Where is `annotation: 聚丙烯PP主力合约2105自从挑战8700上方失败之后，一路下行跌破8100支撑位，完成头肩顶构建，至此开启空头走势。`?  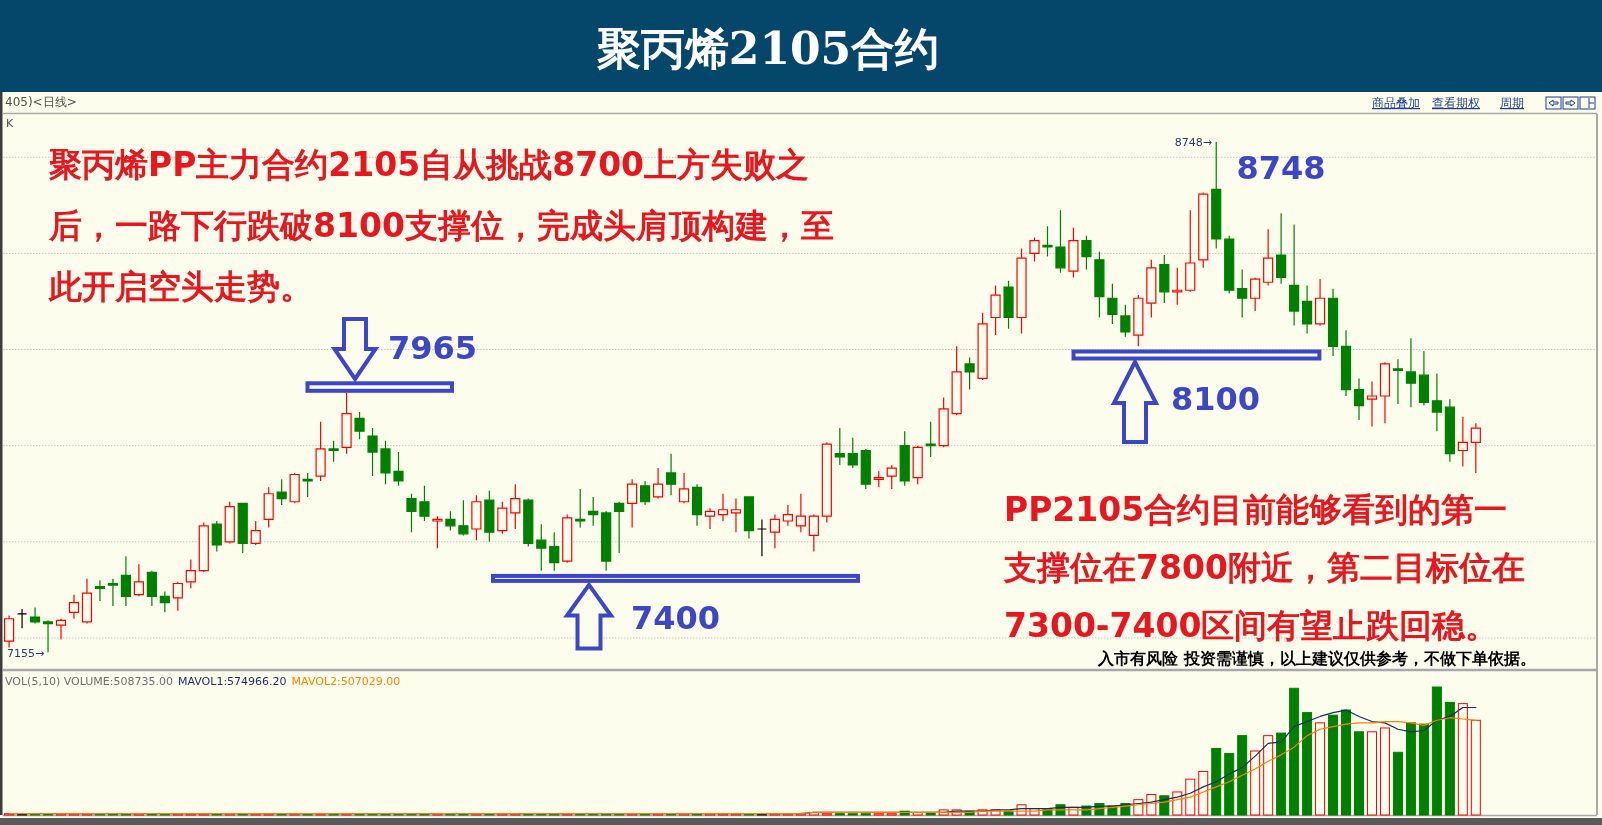
annotation: 聚丙烯PP主力合约2105自从挑战8700上方失败之后，一路下行跌破8100支撑位，完成头肩顶构建，至此开启空头走势。 is located at coordinates (441, 225).